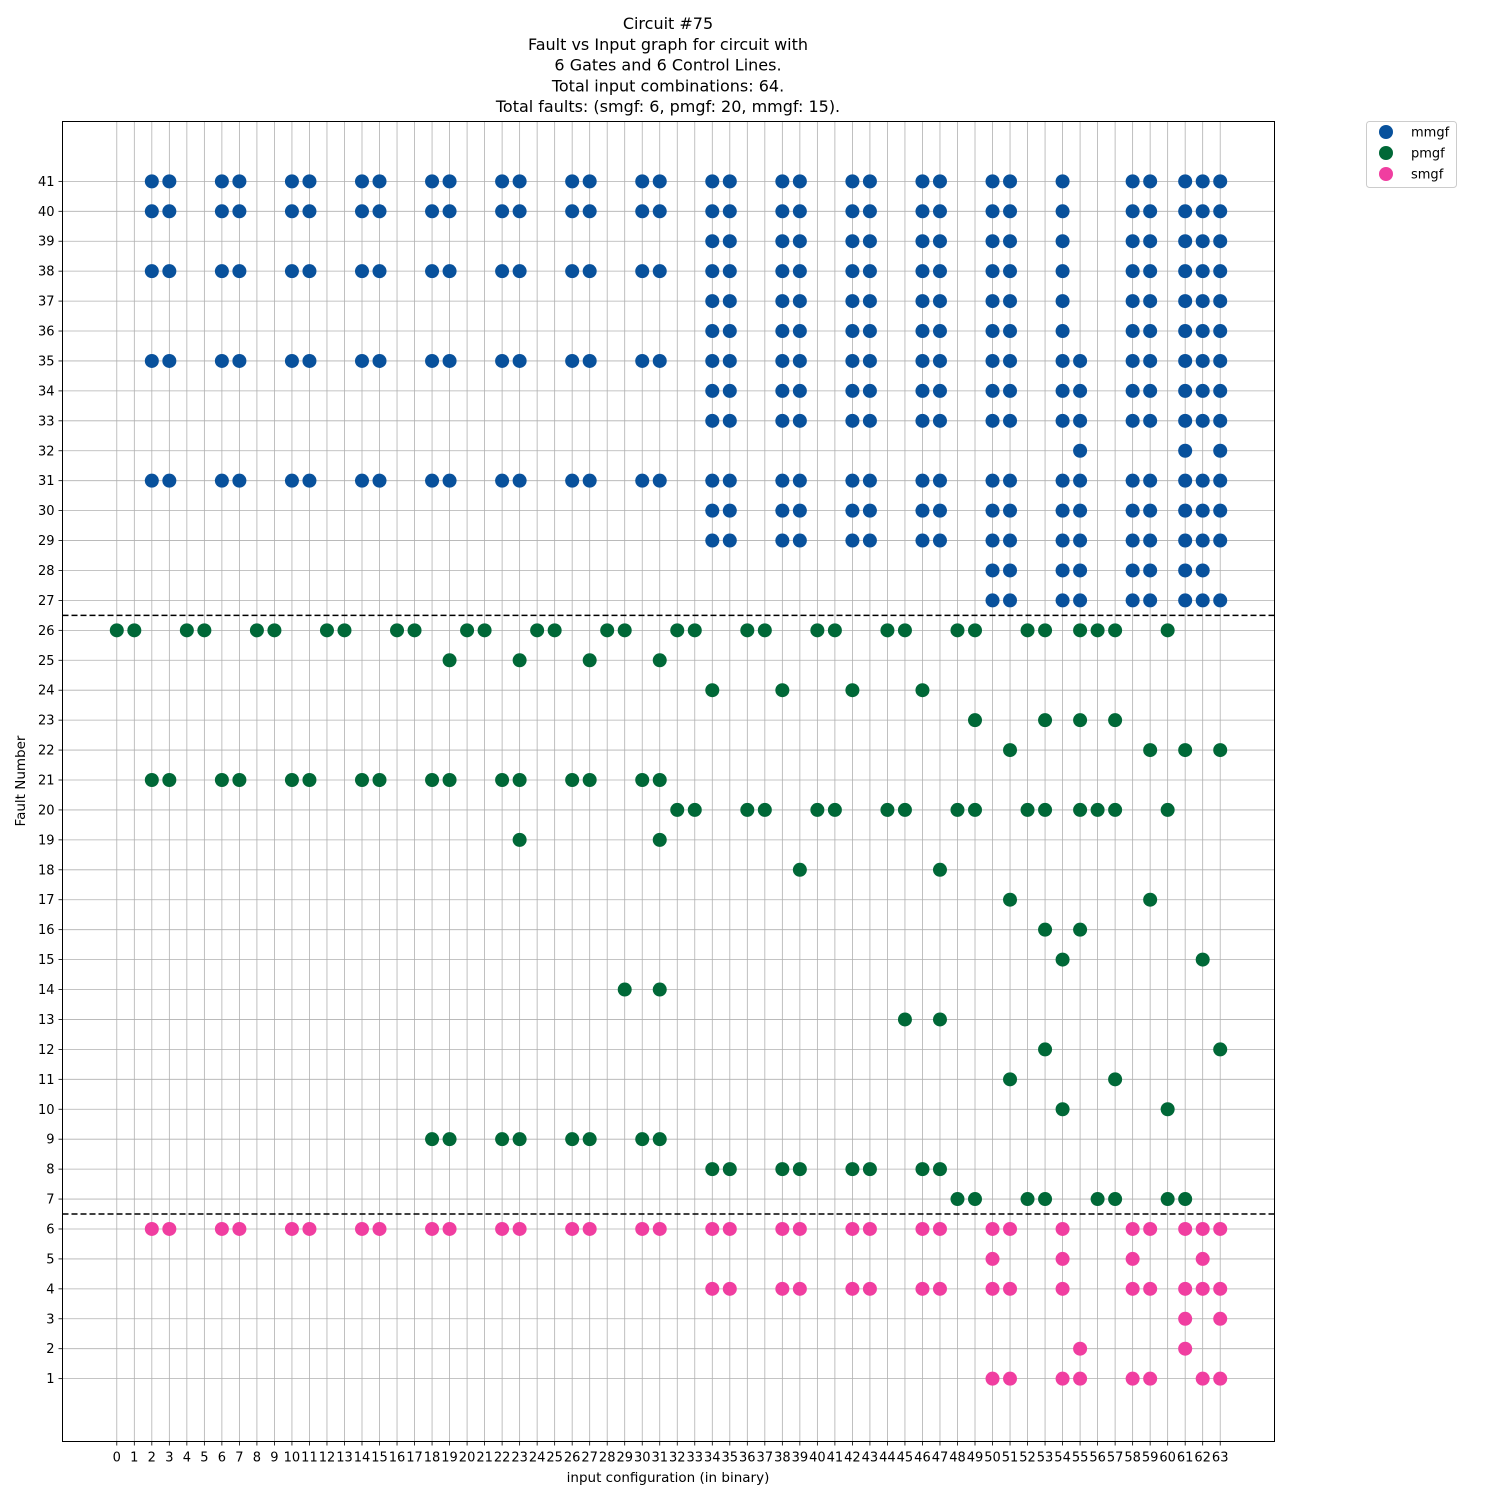 The image size is (1500, 1500). Describe the element at coordinates (46, 661) in the screenshot. I see `y-tick-label: 25` at that location.